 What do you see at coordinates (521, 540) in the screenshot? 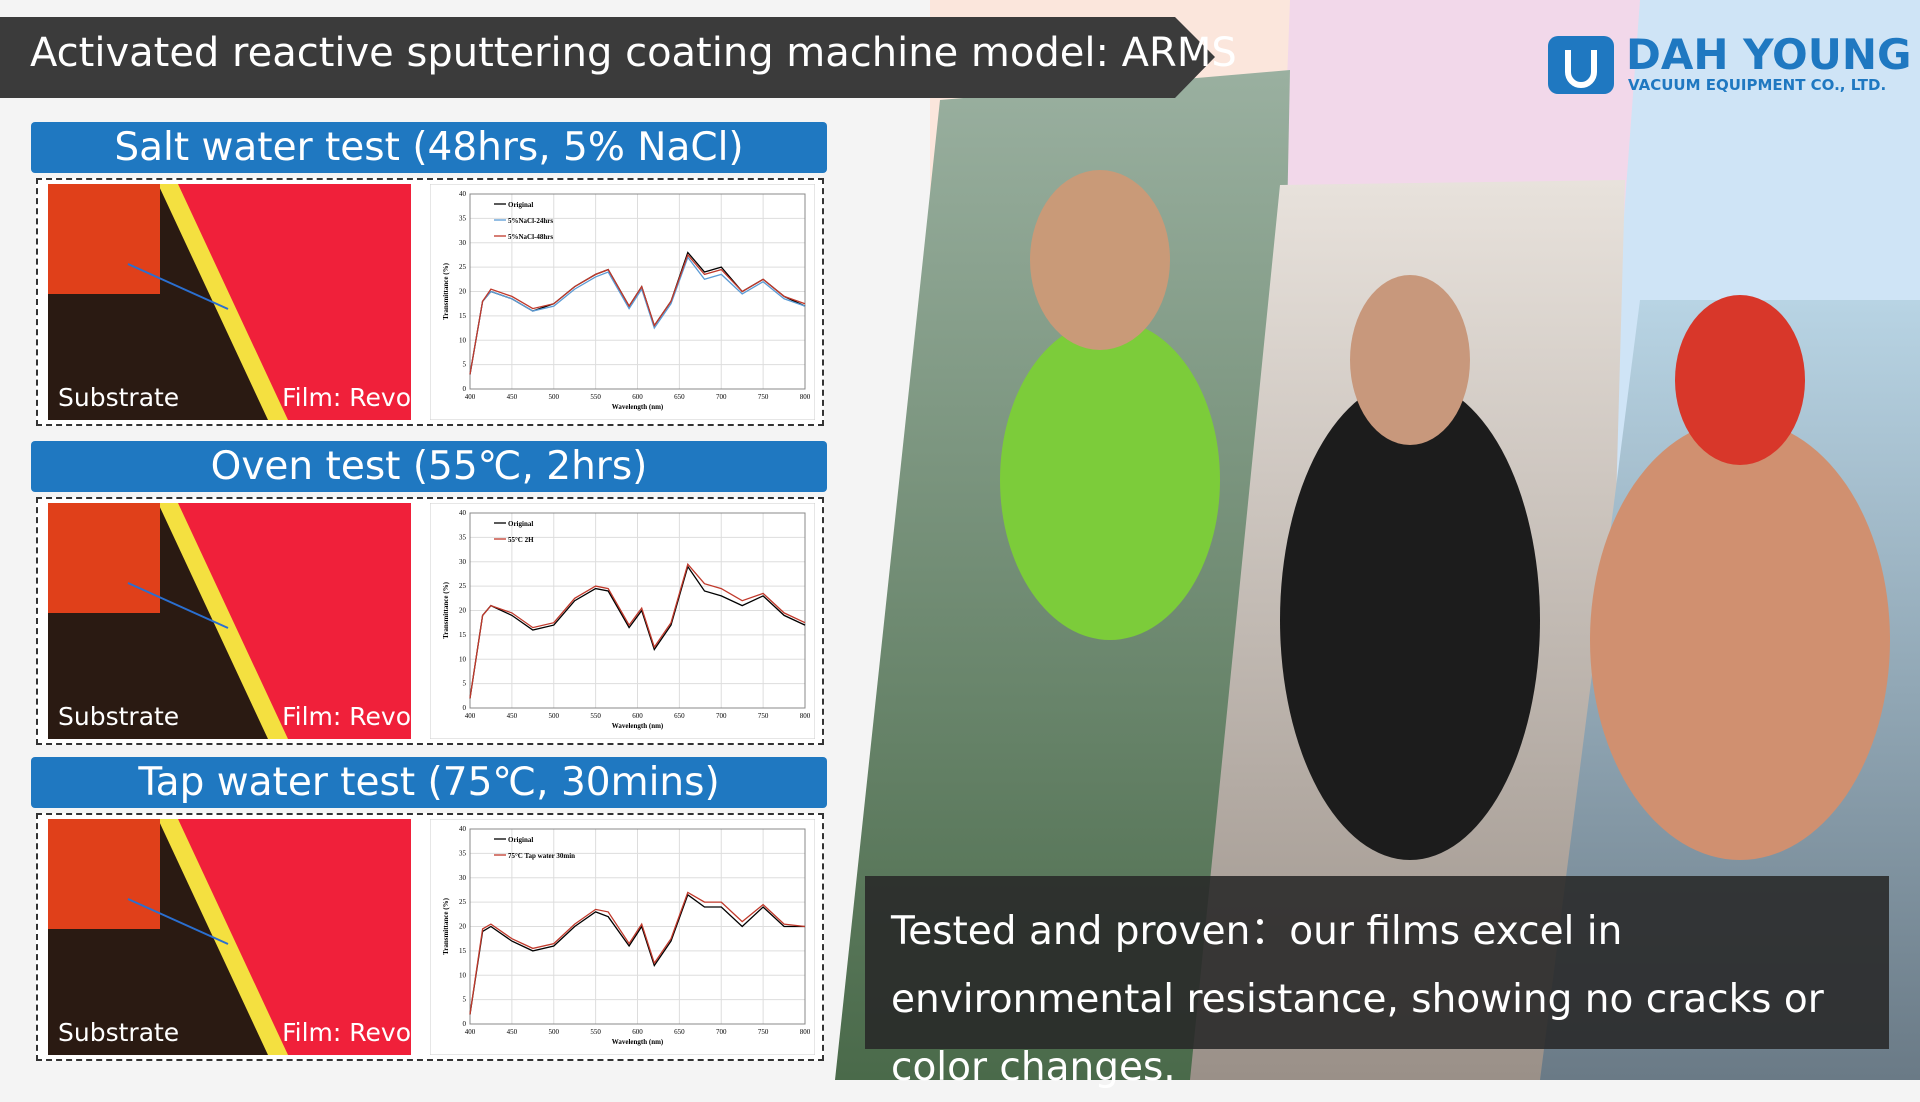
I see `legend-label: 55°C 2H` at bounding box center [521, 540].